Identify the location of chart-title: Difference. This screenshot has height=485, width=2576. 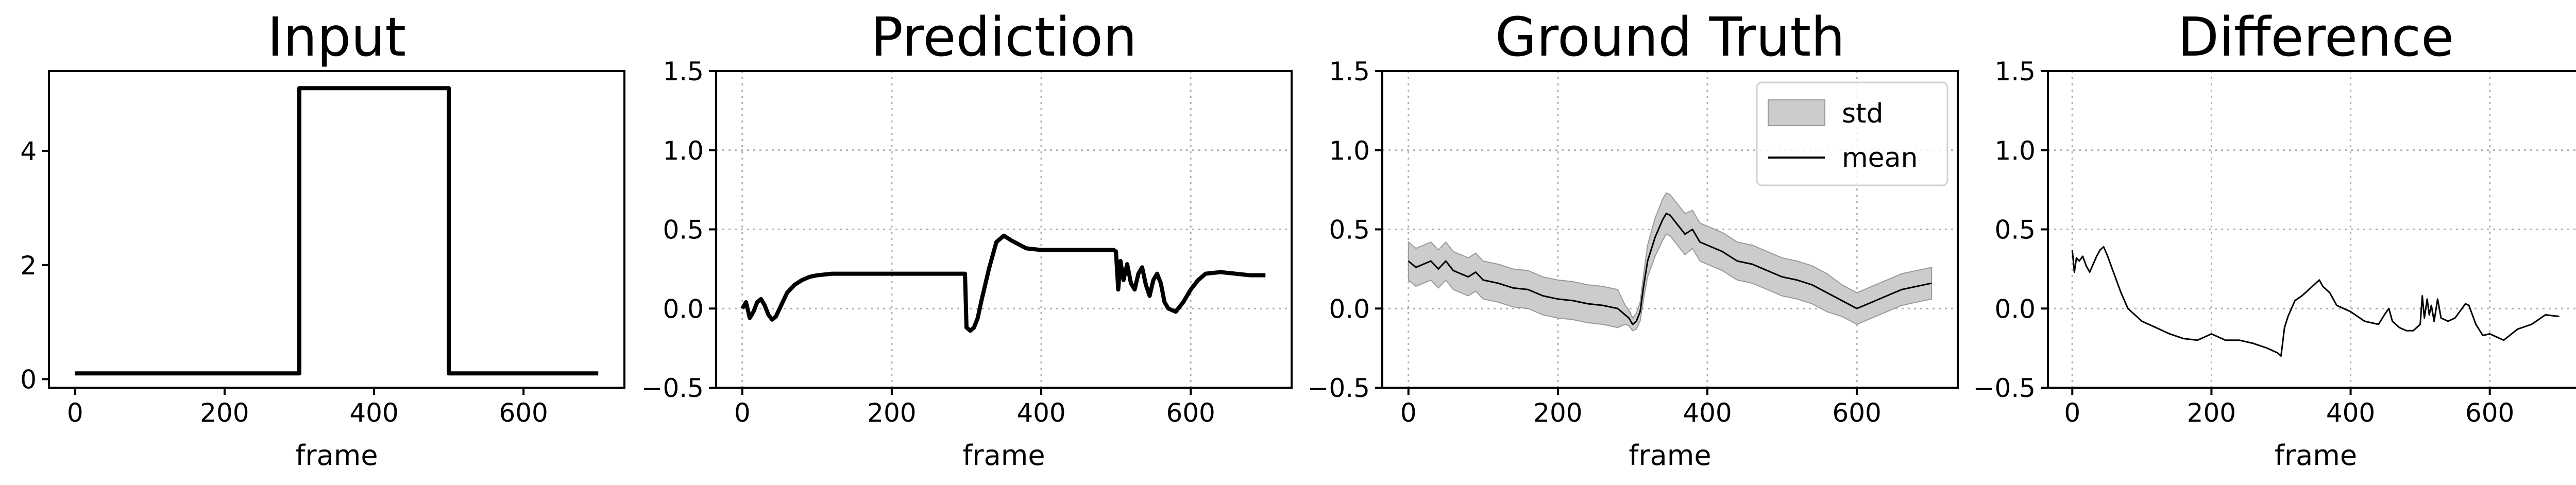
(2316, 37).